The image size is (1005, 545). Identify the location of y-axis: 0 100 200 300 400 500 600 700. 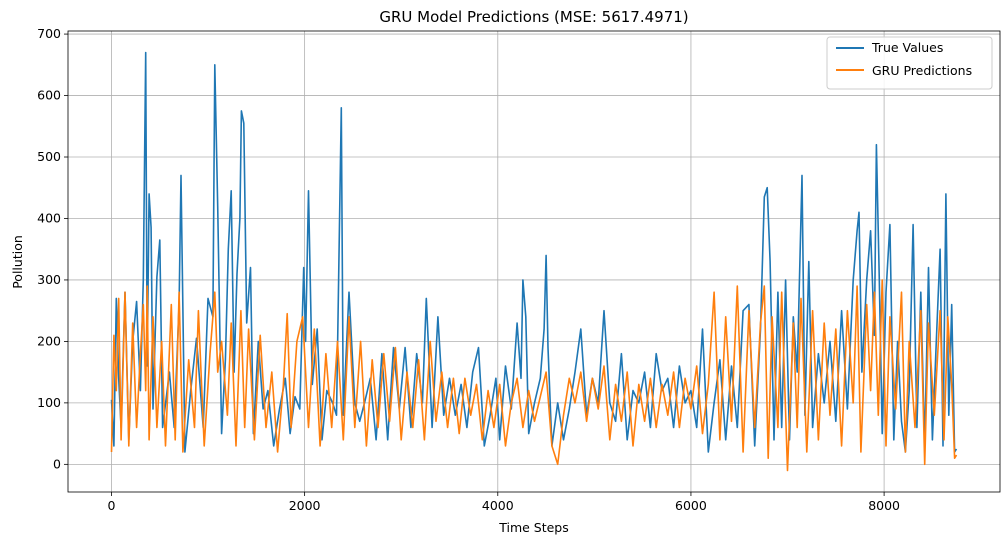
(52, 248).